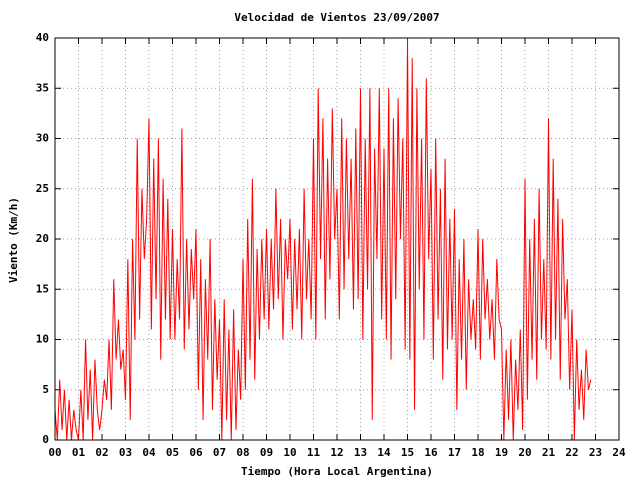  I want to click on y-tick-label: 15, so click(42, 288).